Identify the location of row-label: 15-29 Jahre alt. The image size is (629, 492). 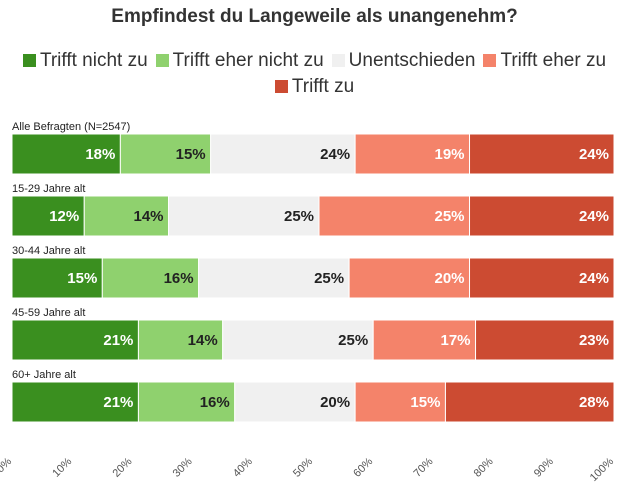
(48, 189).